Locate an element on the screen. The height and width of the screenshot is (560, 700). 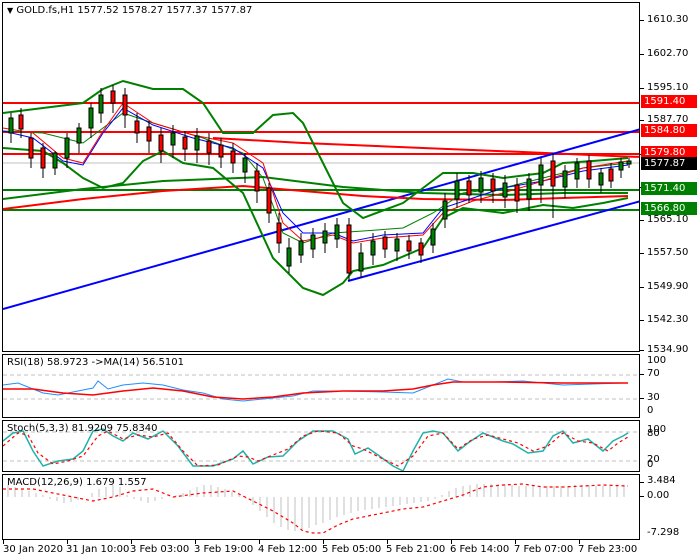
collapse-triangle-icon: ▼ is located at coordinates (10, 10).